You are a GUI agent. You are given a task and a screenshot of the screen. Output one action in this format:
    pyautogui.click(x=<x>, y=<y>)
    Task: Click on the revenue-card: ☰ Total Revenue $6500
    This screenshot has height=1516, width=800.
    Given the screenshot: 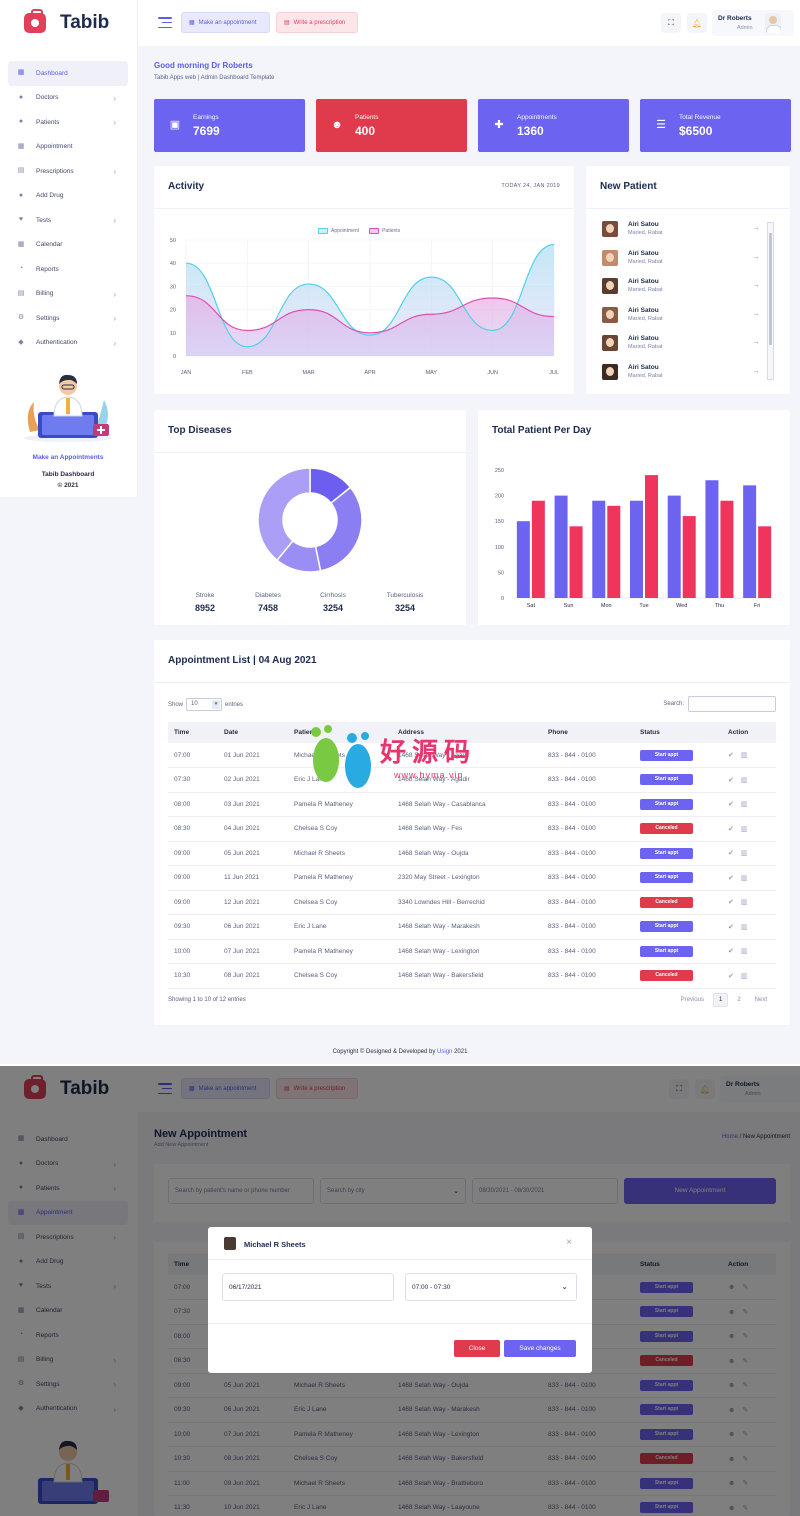 What is the action you would take?
    pyautogui.click(x=715, y=125)
    